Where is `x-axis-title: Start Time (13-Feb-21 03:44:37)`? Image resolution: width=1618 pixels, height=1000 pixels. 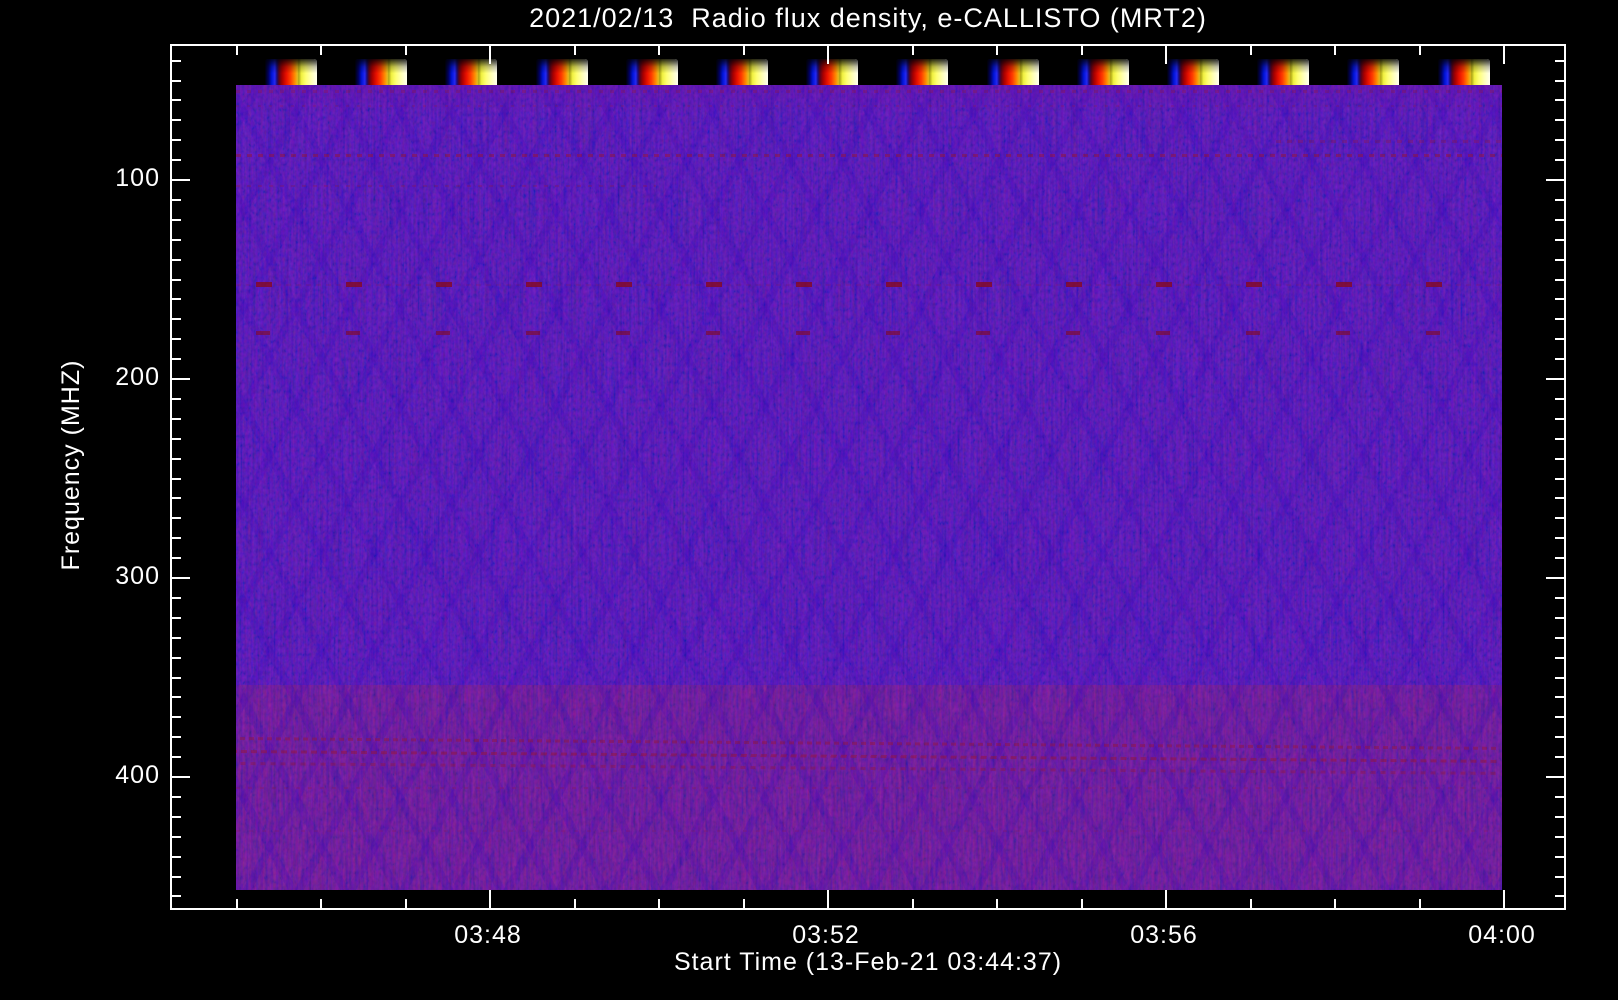 x-axis-title: Start Time (13-Feb-21 03:44:37) is located at coordinates (868, 962).